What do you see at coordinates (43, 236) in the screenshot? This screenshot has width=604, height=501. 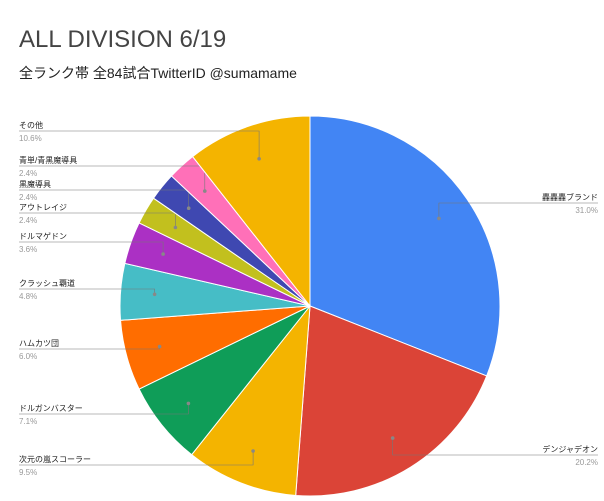 I see `slice-label-7: ドルマゲドン` at bounding box center [43, 236].